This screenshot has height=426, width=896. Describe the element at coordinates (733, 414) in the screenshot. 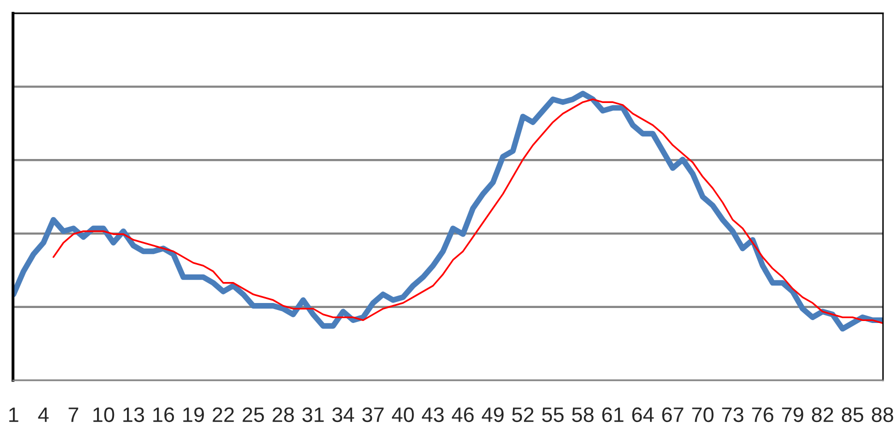

I see `x-tick-label: 73` at that location.